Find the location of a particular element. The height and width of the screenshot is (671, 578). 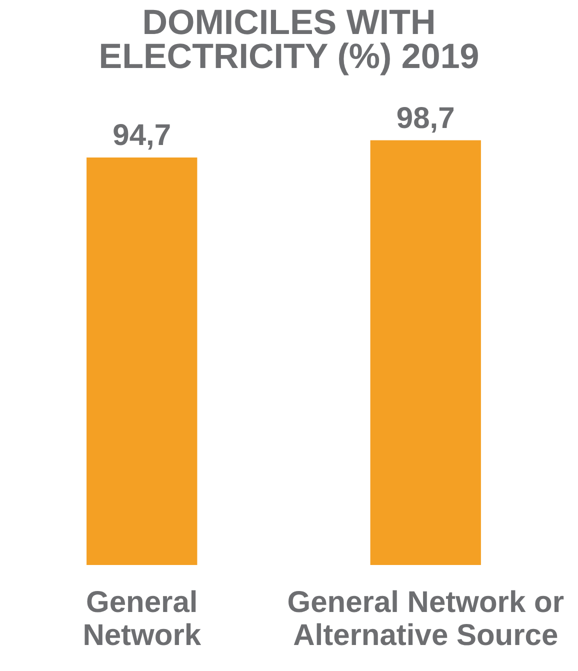

data-label: 94,7 is located at coordinates (142, 135).